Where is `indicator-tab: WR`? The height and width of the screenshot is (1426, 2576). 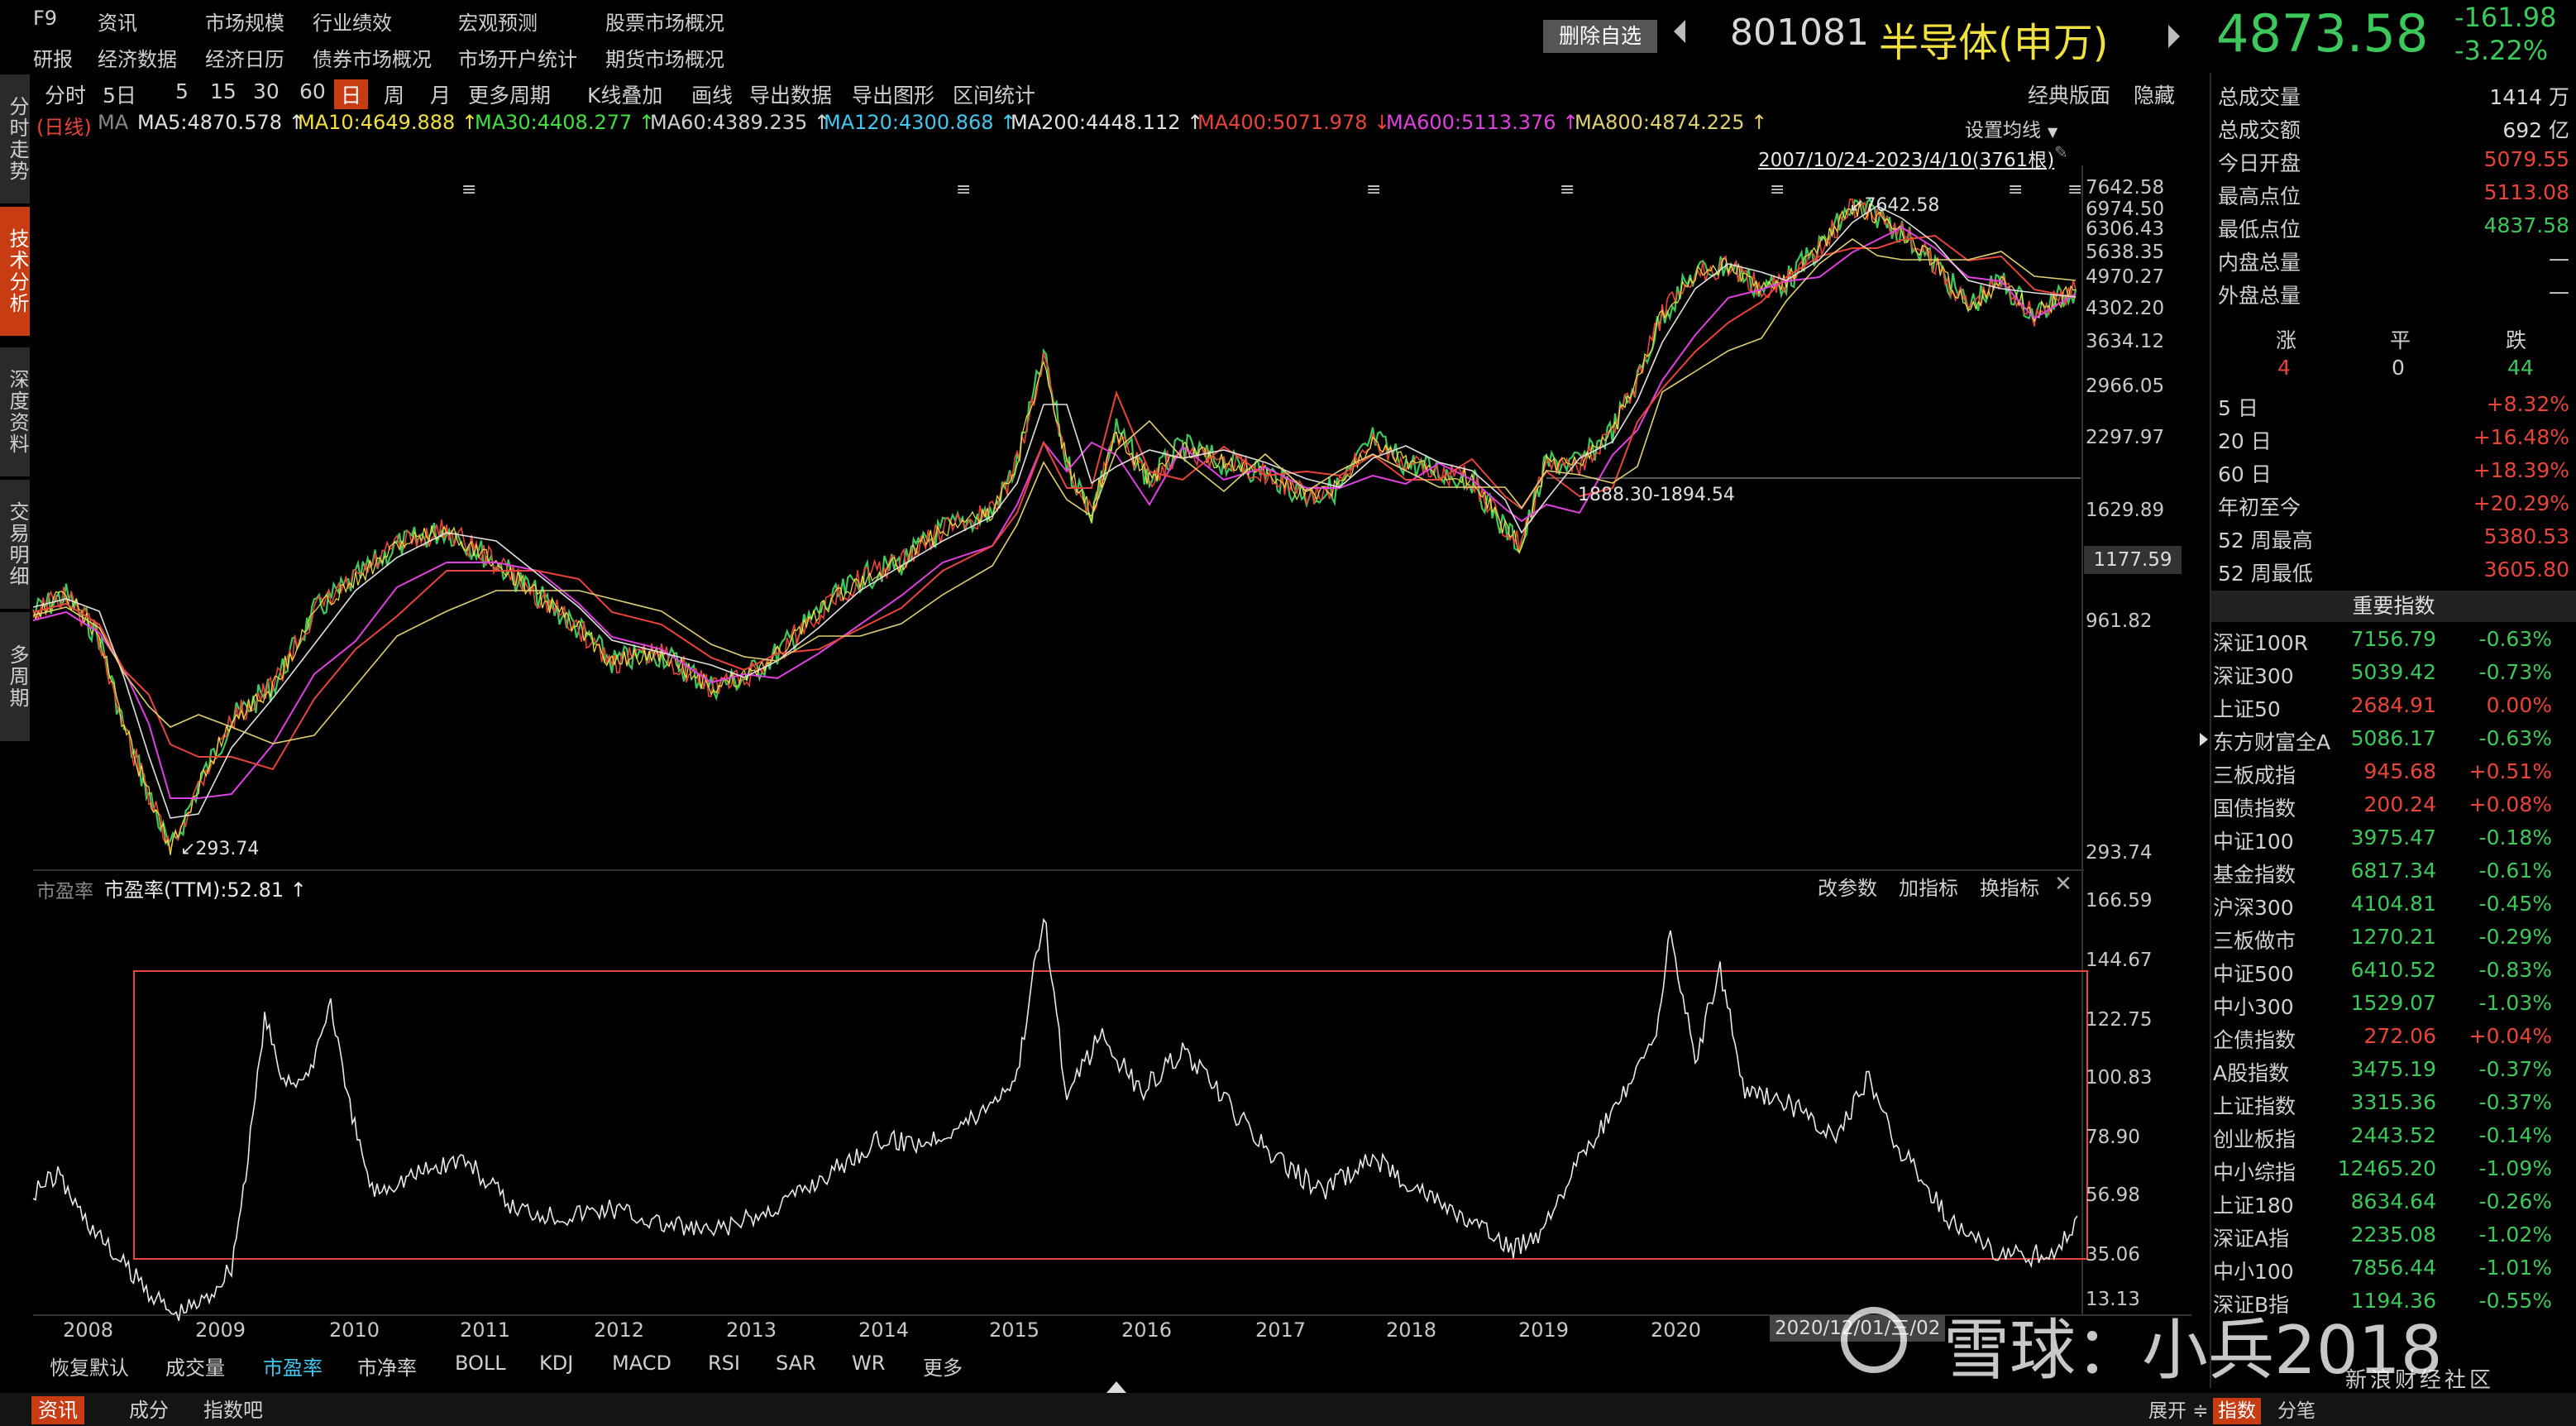 indicator-tab: WR is located at coordinates (869, 1363).